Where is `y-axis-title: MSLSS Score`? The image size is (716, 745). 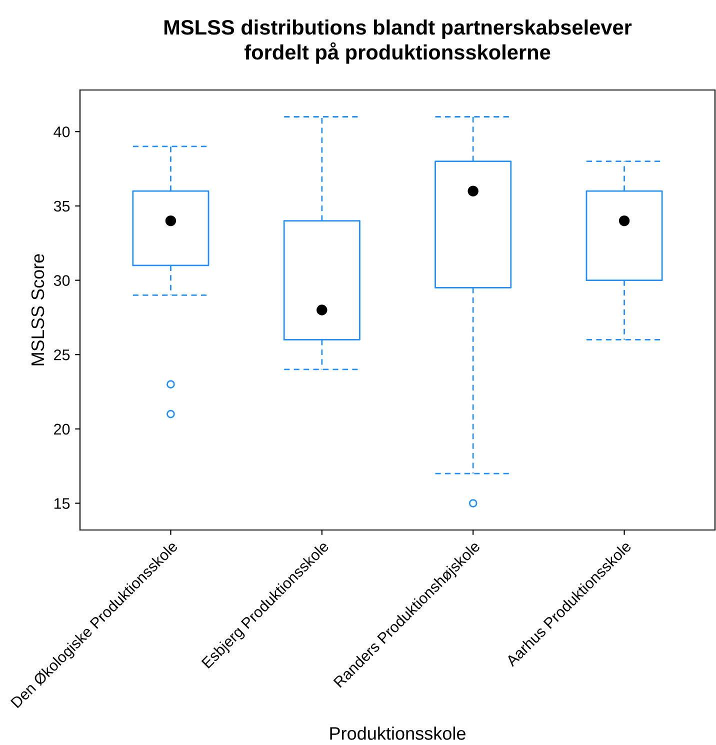
y-axis-title: MSLSS Score is located at coordinates (37, 310).